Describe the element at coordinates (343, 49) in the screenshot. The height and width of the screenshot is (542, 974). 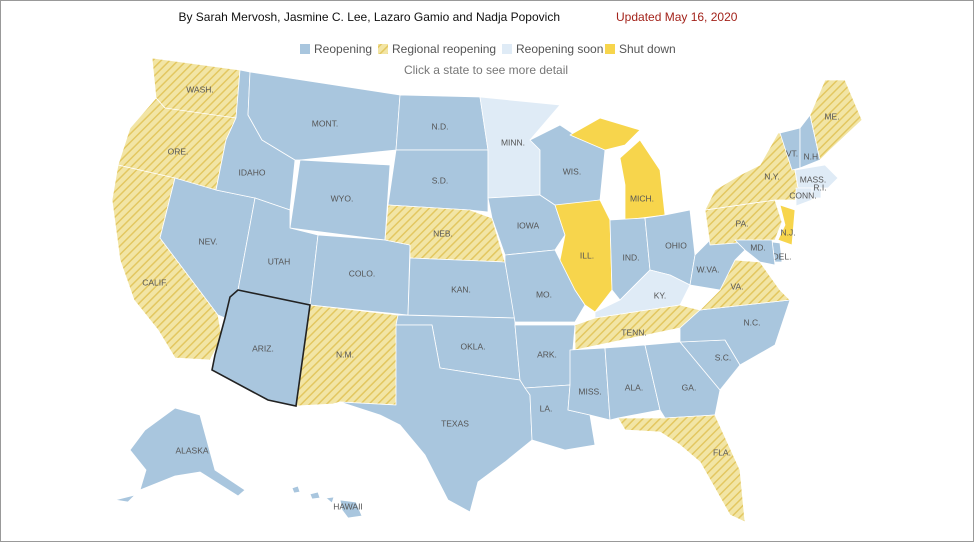
I see `legend-label: Reopening` at that location.